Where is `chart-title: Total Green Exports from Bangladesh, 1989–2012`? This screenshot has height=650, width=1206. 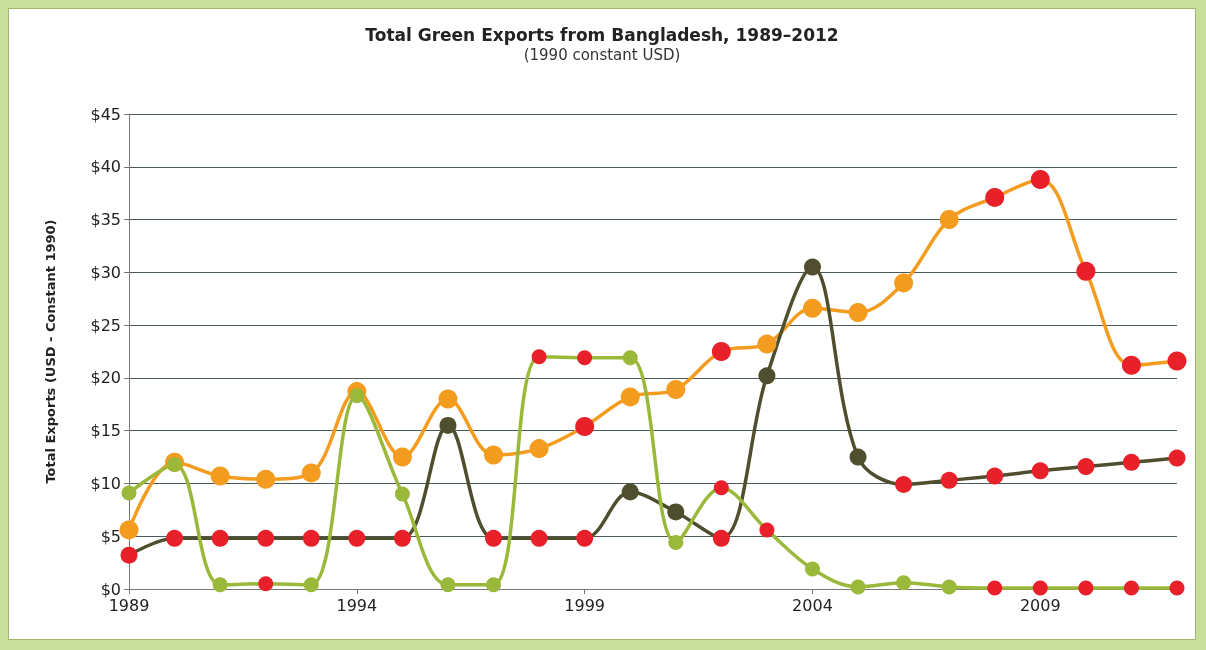
chart-title: Total Green Exports from Bangladesh, 1989–2012 is located at coordinates (602, 34).